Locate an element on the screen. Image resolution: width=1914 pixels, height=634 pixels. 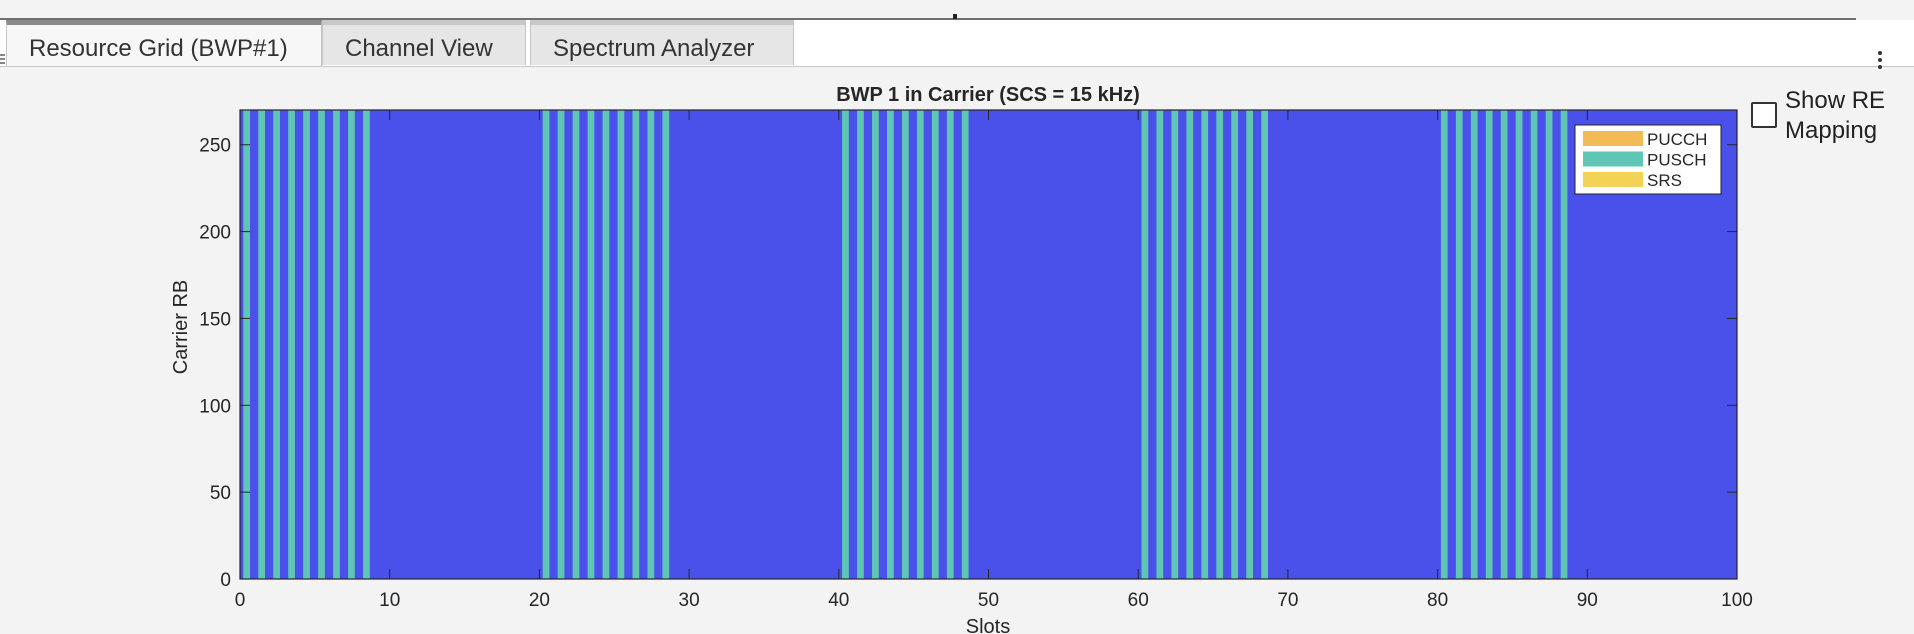
x-tick-label: 0 is located at coordinates (240, 600).